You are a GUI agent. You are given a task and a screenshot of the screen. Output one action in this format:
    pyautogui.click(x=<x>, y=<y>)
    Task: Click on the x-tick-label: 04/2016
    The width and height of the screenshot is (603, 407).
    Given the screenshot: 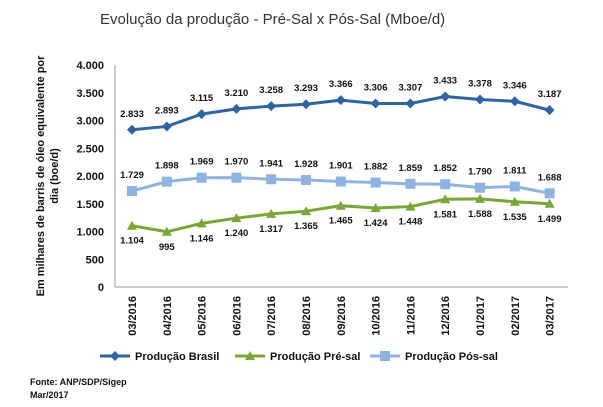 What is the action you would take?
    pyautogui.click(x=168, y=316)
    